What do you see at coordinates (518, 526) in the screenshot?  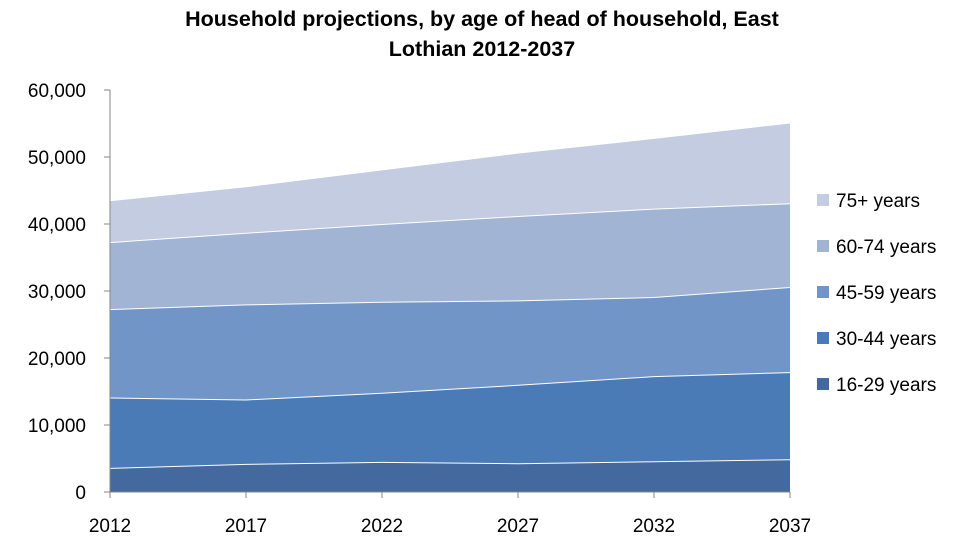 I see `x-tick-label: 2027` at bounding box center [518, 526].